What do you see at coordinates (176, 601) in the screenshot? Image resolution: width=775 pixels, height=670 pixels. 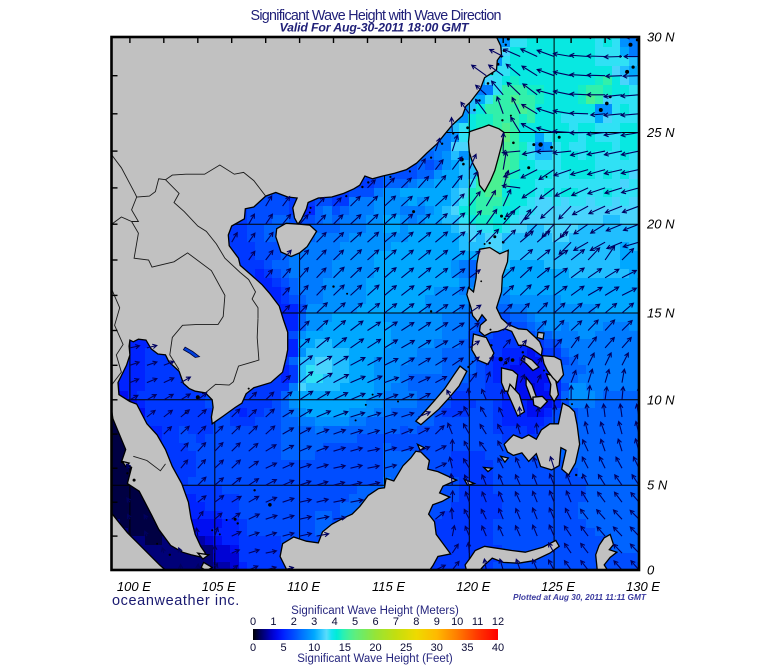 I see `svg-text: oceanweather inc.` at bounding box center [176, 601].